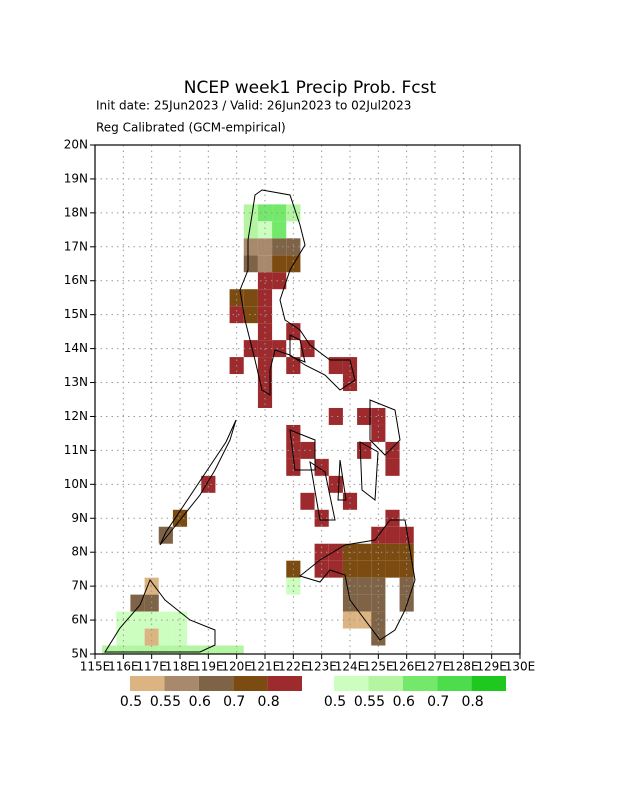 This screenshot has height=800, width=618. I want to click on x-tick-label: 129E, so click(491, 667).